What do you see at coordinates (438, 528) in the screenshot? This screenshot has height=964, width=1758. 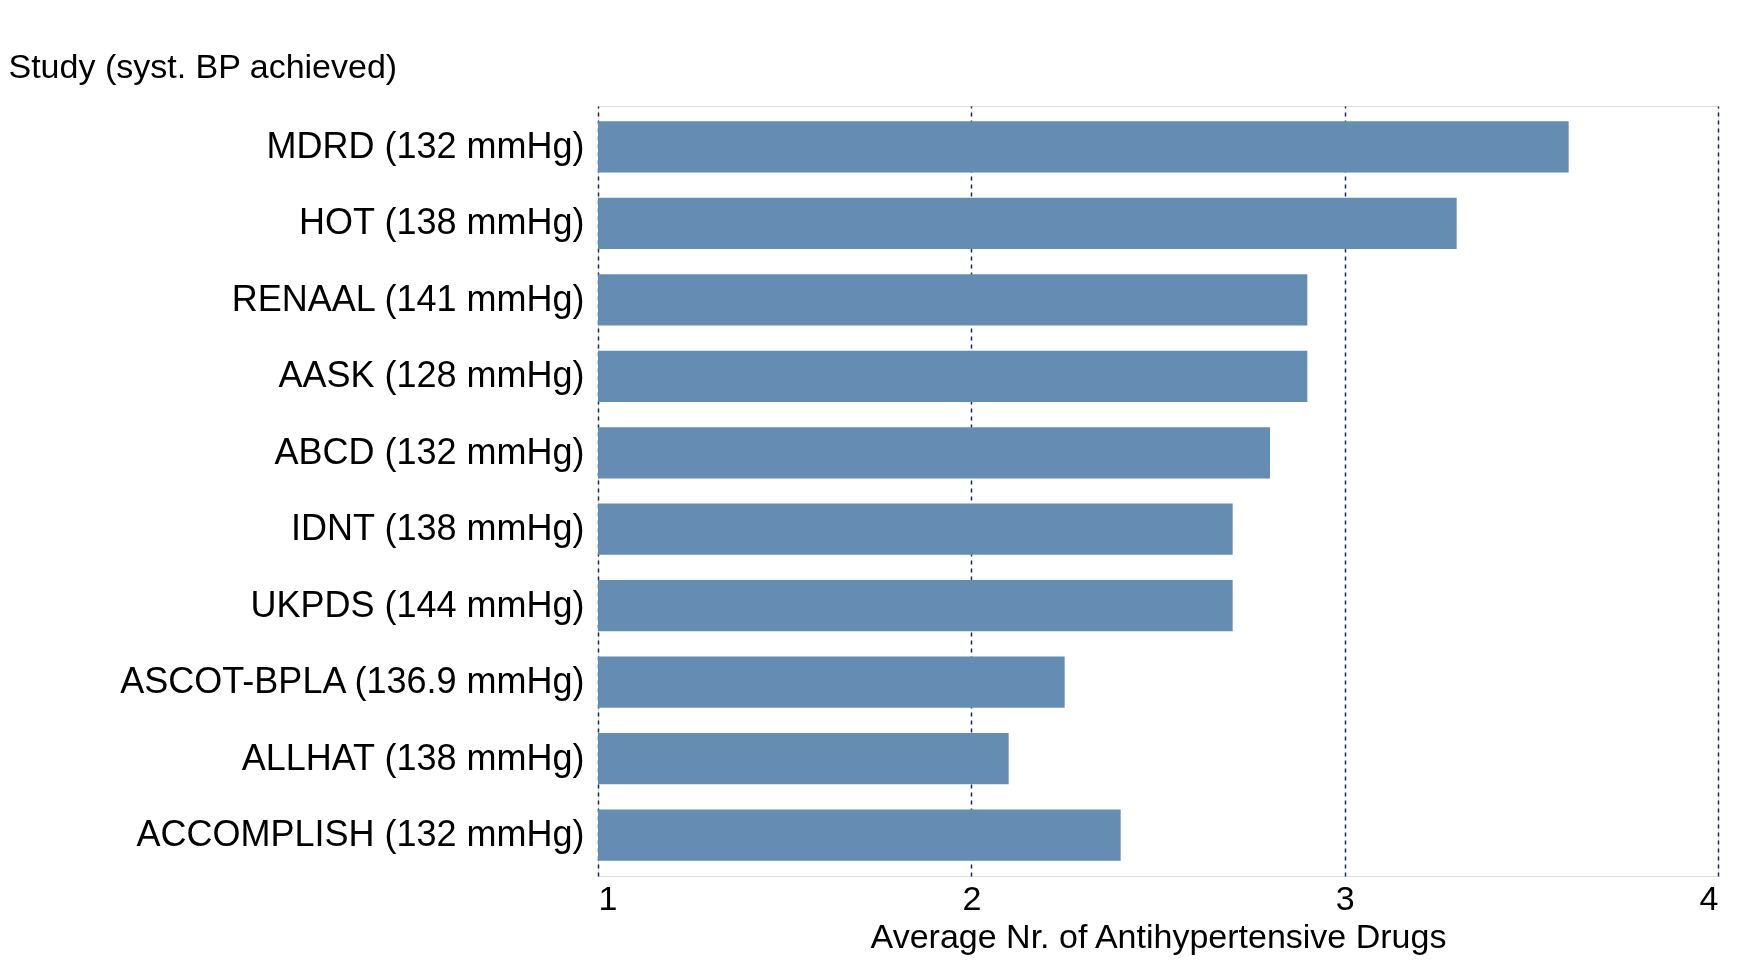 I see `y-tick-label: IDNT (138 mmHg)` at bounding box center [438, 528].